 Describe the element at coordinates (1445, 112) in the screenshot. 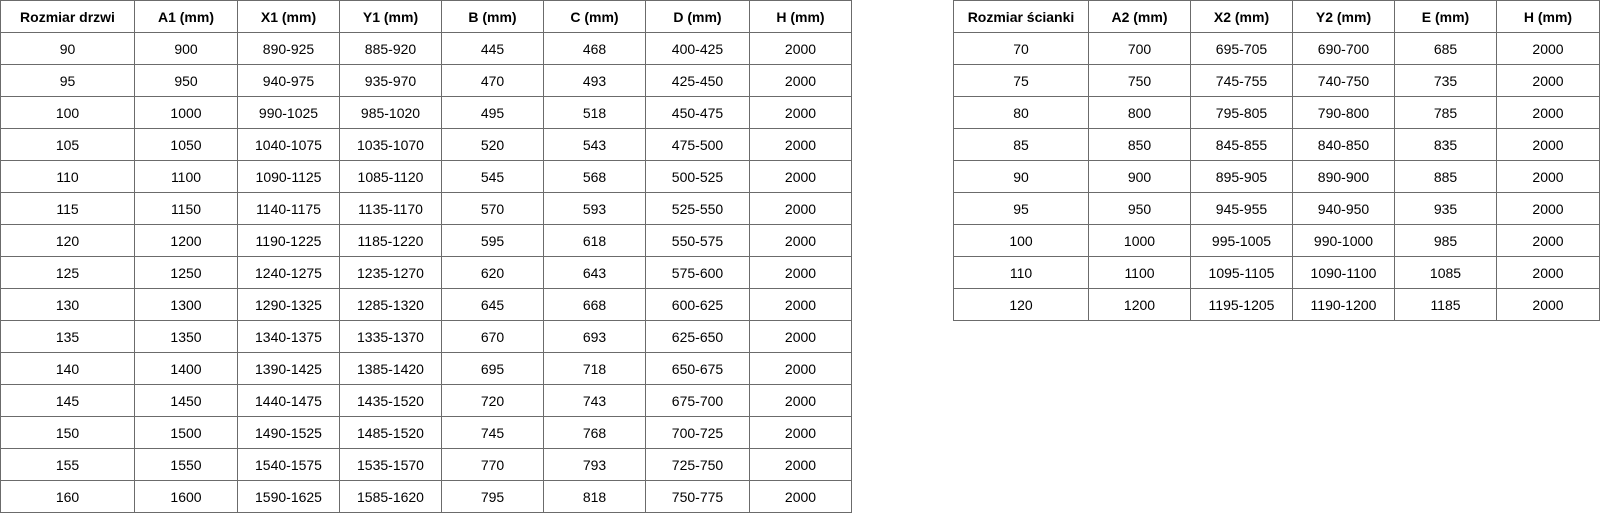

I see `table-cell: 785` at that location.